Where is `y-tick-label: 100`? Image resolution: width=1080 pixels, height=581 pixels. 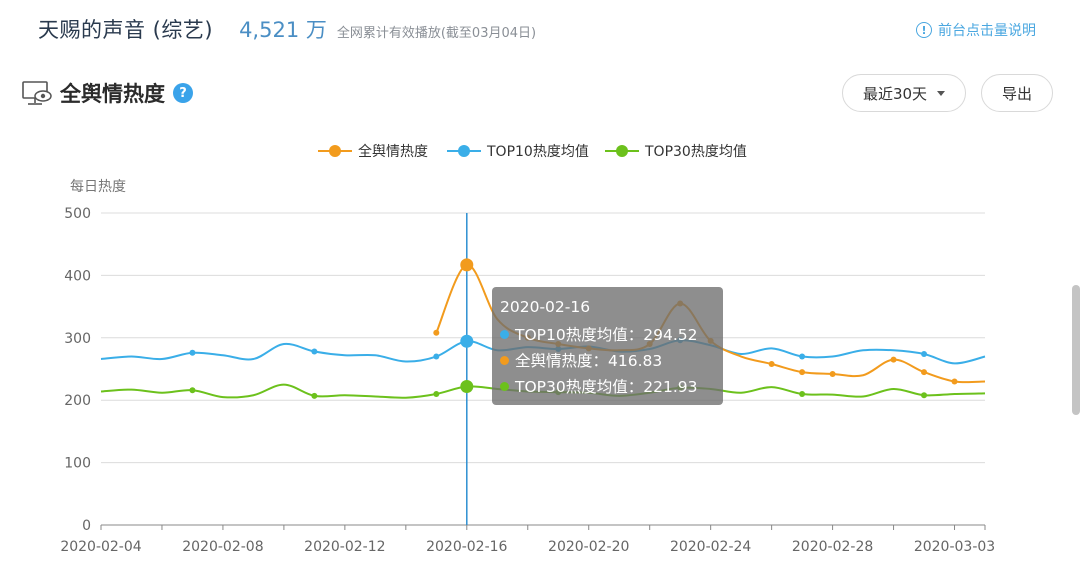 y-tick-label: 100 is located at coordinates (77, 464).